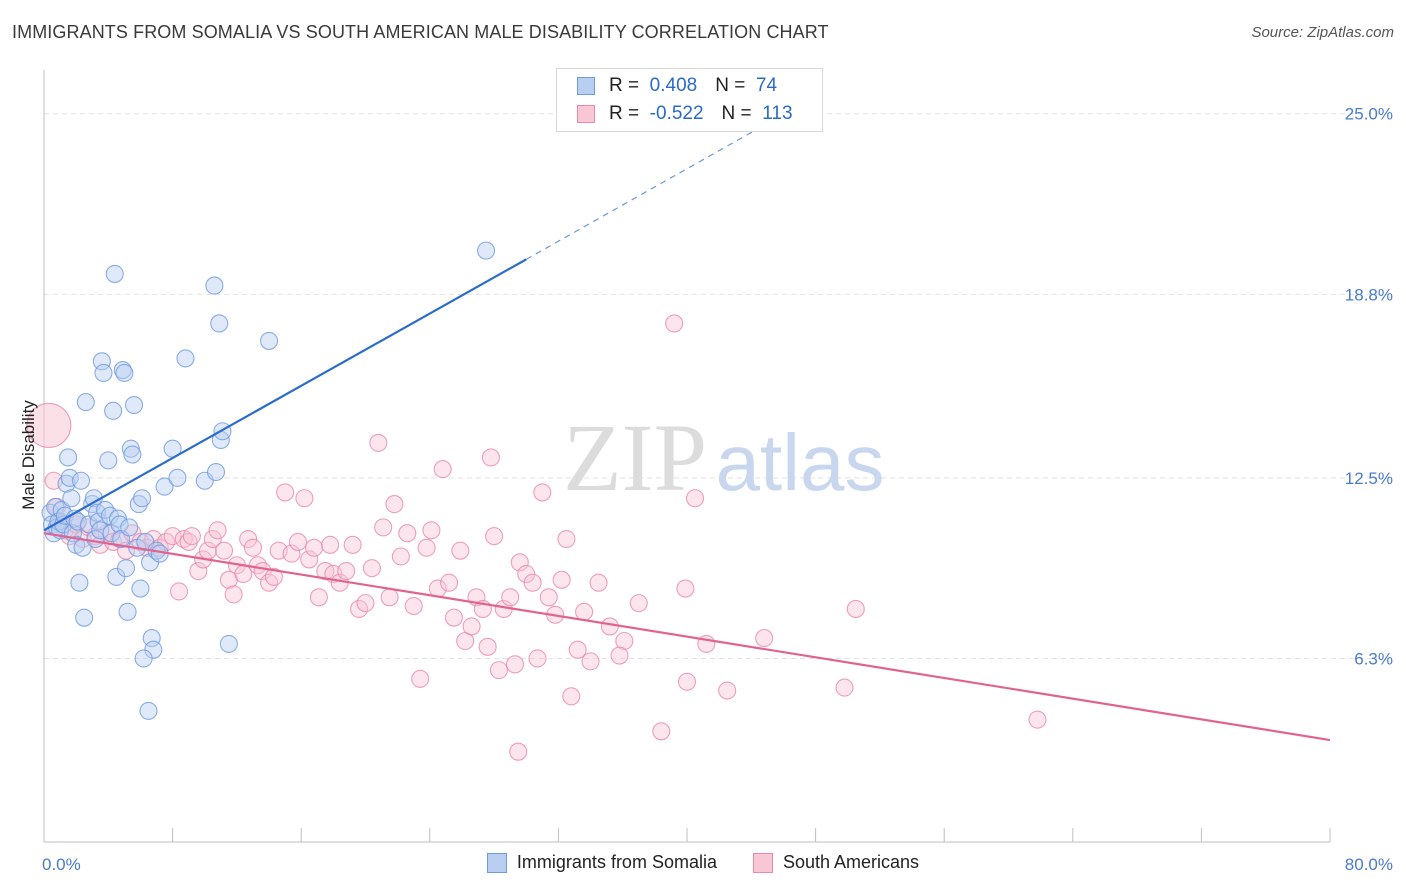 Image resolution: width=1406 pixels, height=892 pixels. I want to click on legend-item-south-americans: South Americans, so click(835, 862).